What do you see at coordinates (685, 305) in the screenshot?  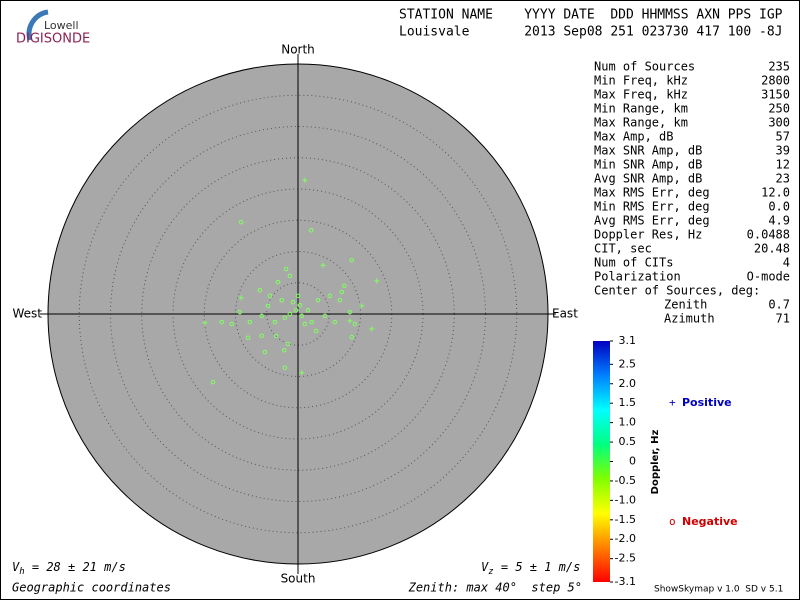 I see `center-label: Zenith` at bounding box center [685, 305].